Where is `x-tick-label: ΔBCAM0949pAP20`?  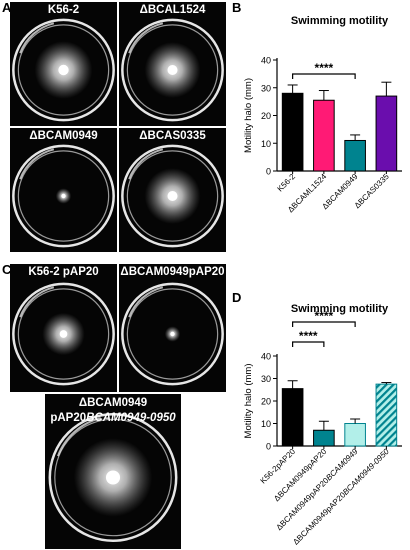 x-tick-label: ΔBCAM0949pAP20 is located at coordinates (300, 475).